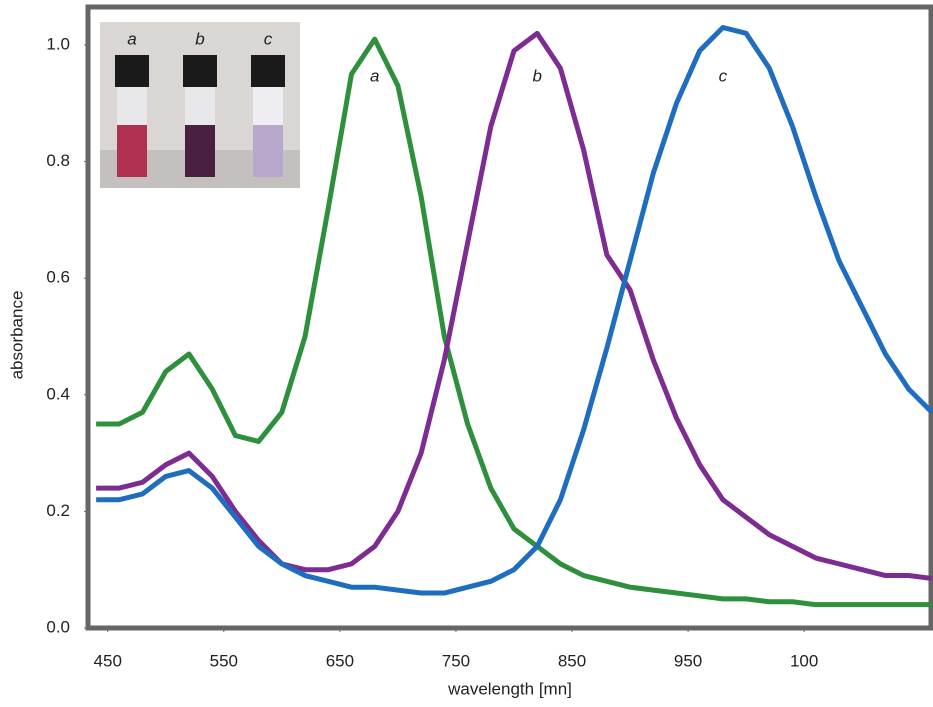 This screenshot has height=707, width=933. What do you see at coordinates (58, 277) in the screenshot?
I see `y-tick-label: 0.6` at bounding box center [58, 277].